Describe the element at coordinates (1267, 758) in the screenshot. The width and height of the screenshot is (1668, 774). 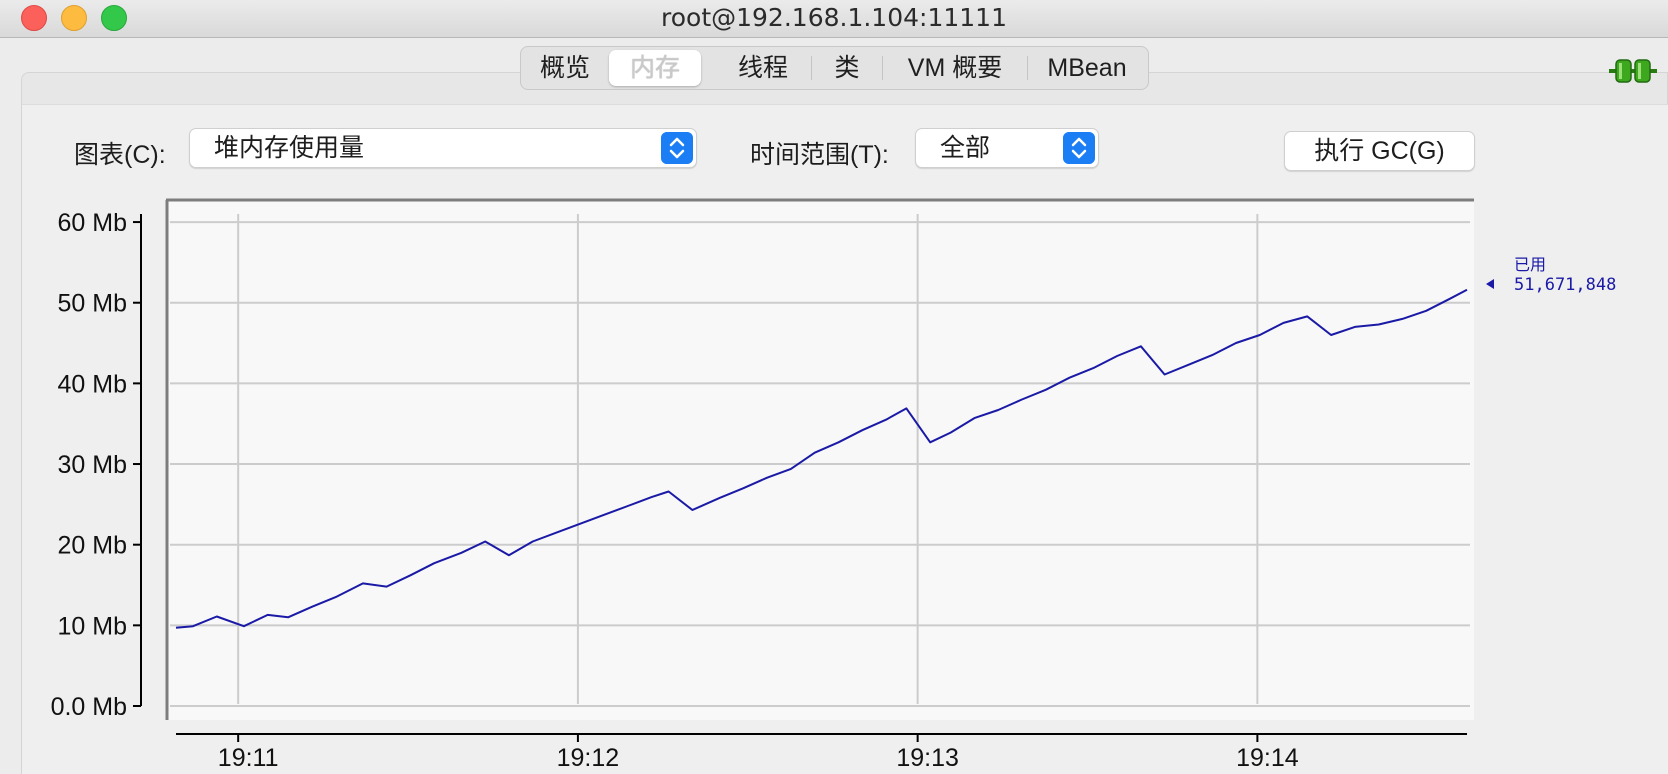
I see `x-tick-label: 19:14` at that location.